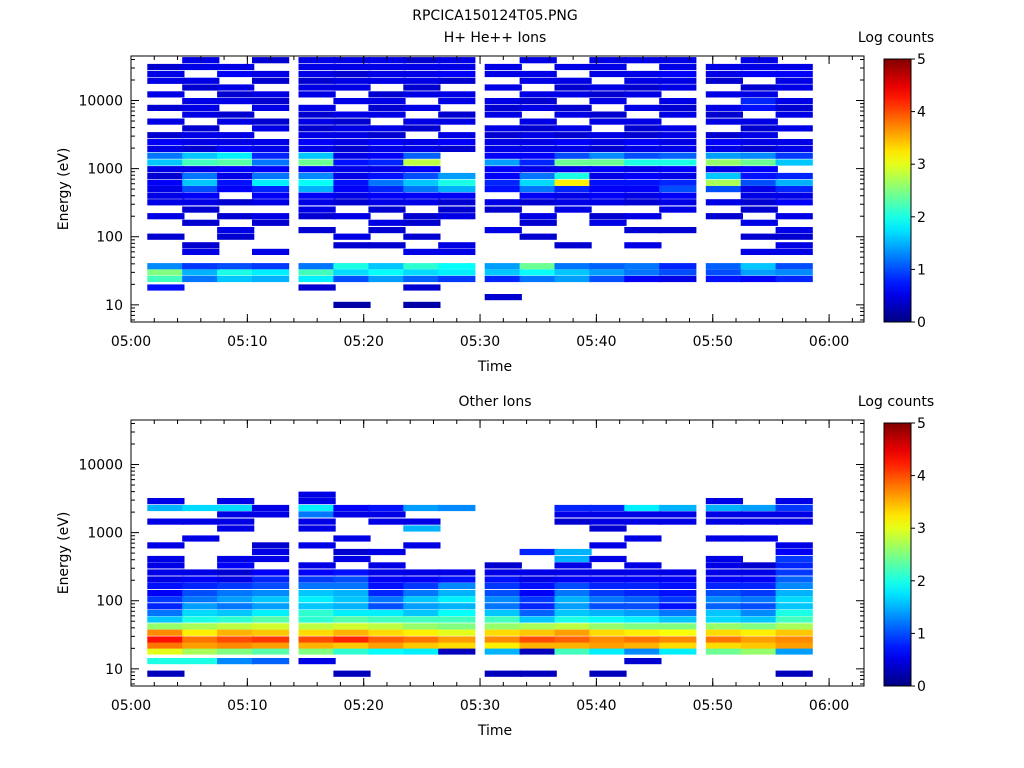 This screenshot has width=1024, height=768. Describe the element at coordinates (480, 342) in the screenshot. I see `x-tick-label: 05:30` at that location.